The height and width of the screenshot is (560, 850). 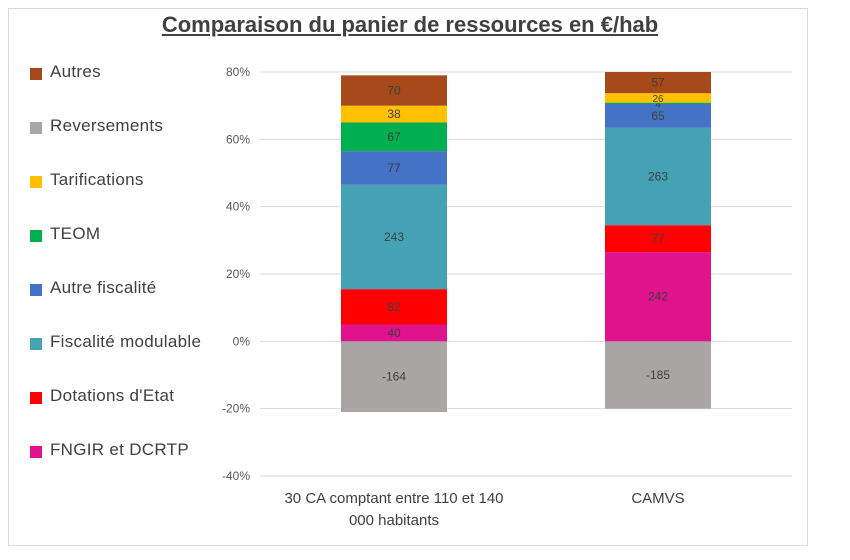 What do you see at coordinates (238, 139) in the screenshot?
I see `y-tick-label: 60%` at bounding box center [238, 139].